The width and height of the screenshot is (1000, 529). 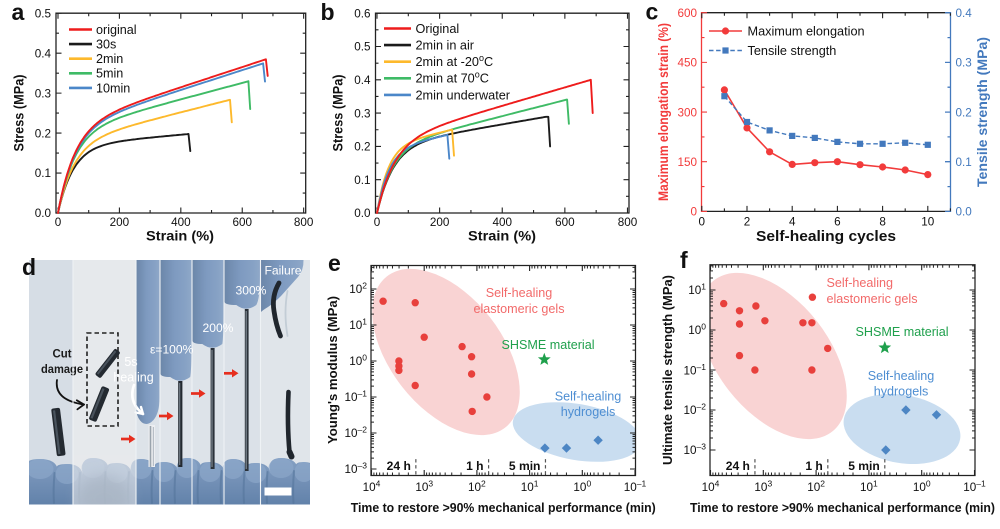 What do you see at coordinates (928, 222) in the screenshot?
I see `svg-text: 10` at bounding box center [928, 222].